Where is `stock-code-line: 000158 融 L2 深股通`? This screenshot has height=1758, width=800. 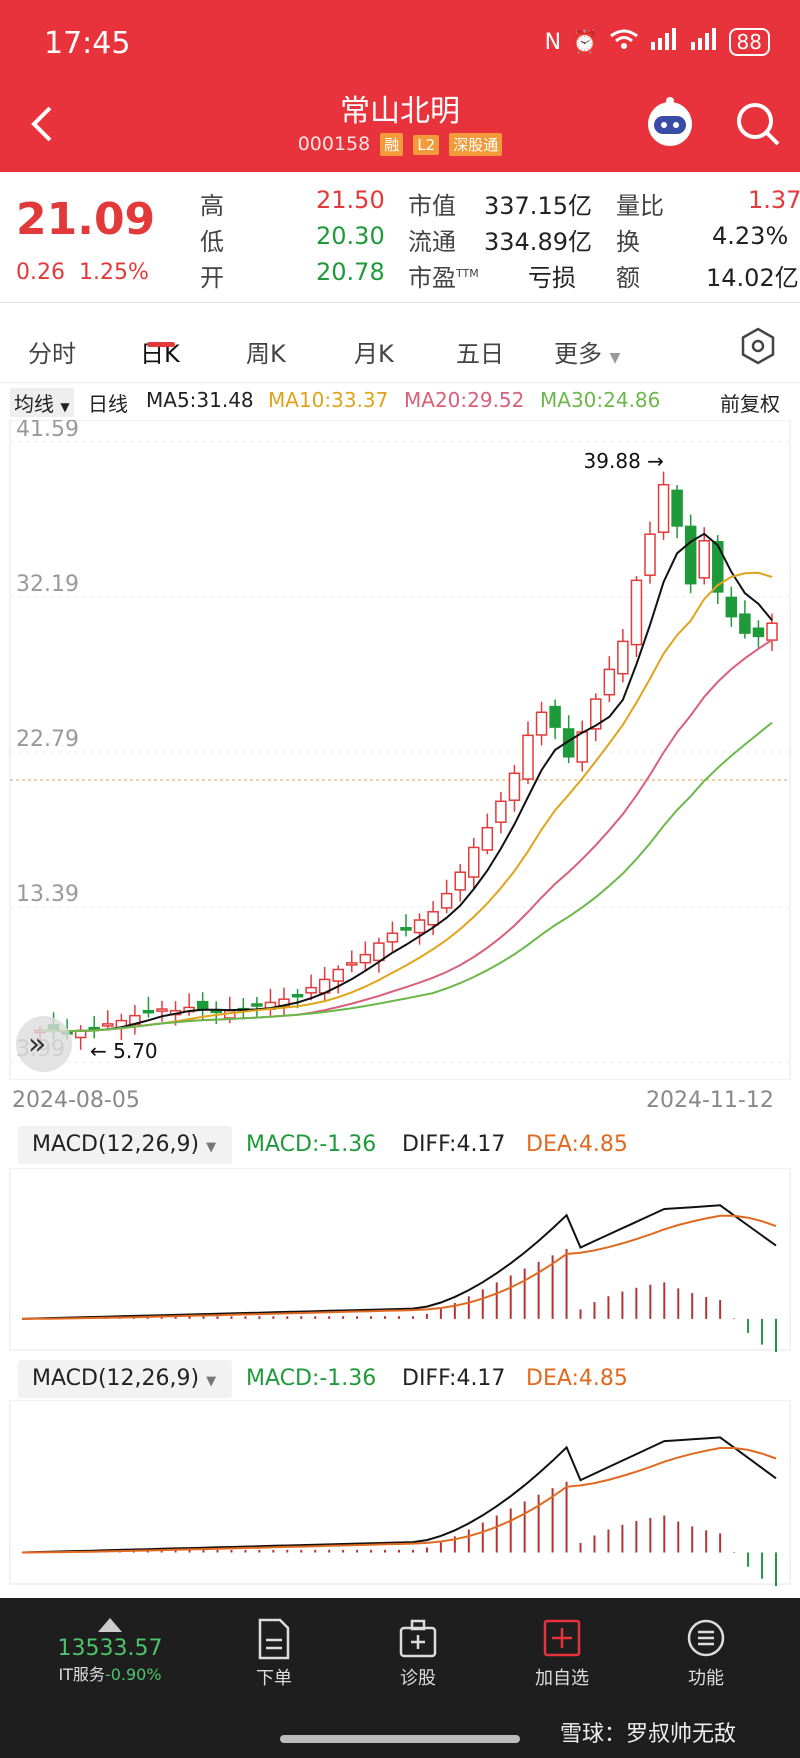
stock-code-line: 000158 融 L2 深股通 is located at coordinates (400, 144).